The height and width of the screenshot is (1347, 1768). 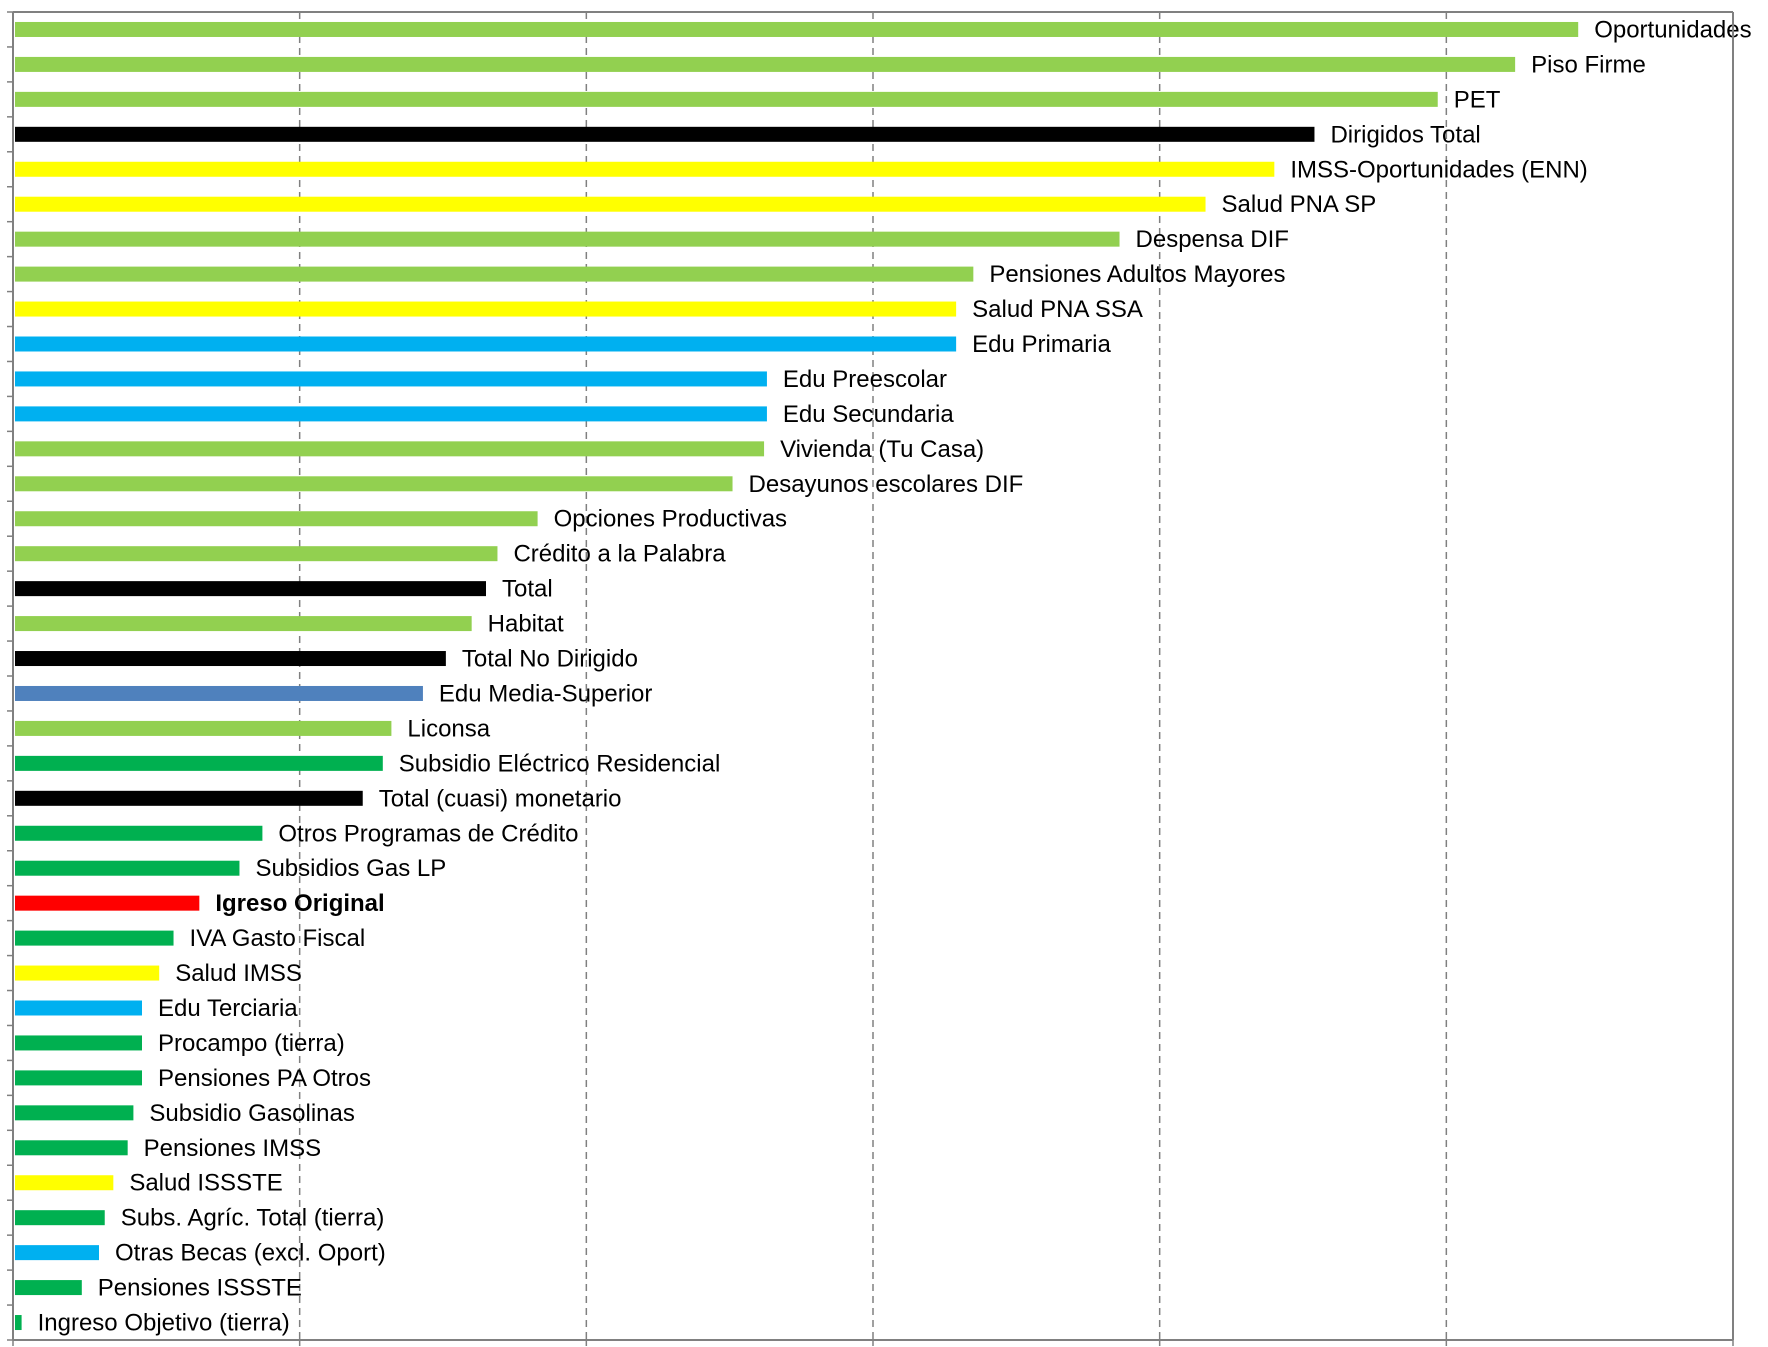 I want to click on bar-label: PET, so click(x=1477, y=99).